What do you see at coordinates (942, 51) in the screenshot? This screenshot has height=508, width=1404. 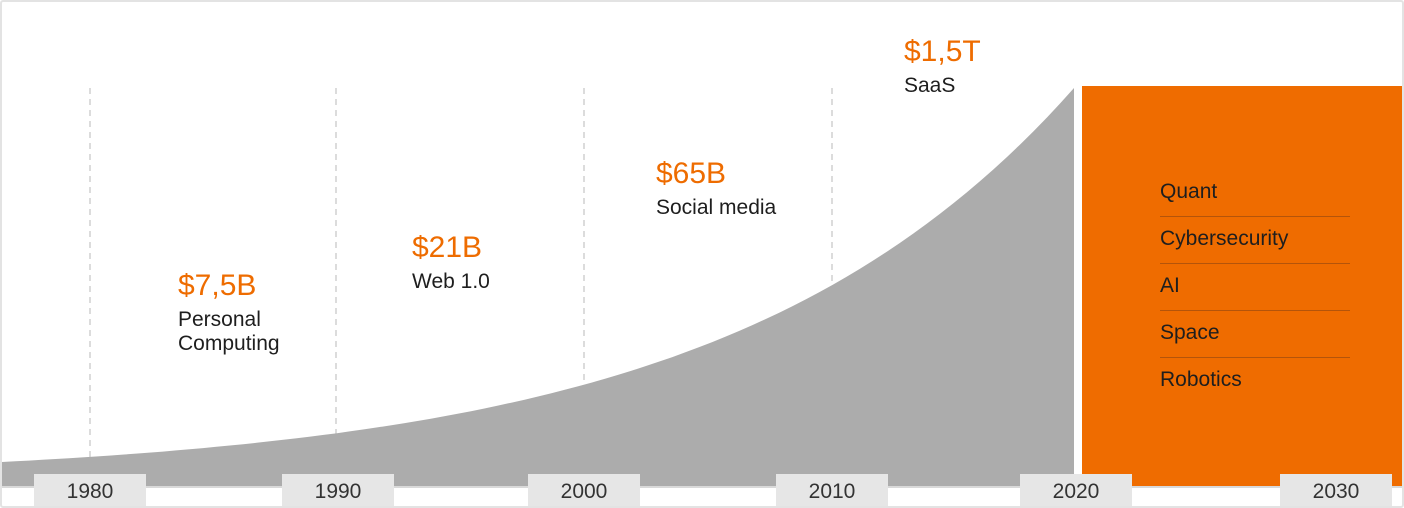 I see `era-value: $1,5T` at bounding box center [942, 51].